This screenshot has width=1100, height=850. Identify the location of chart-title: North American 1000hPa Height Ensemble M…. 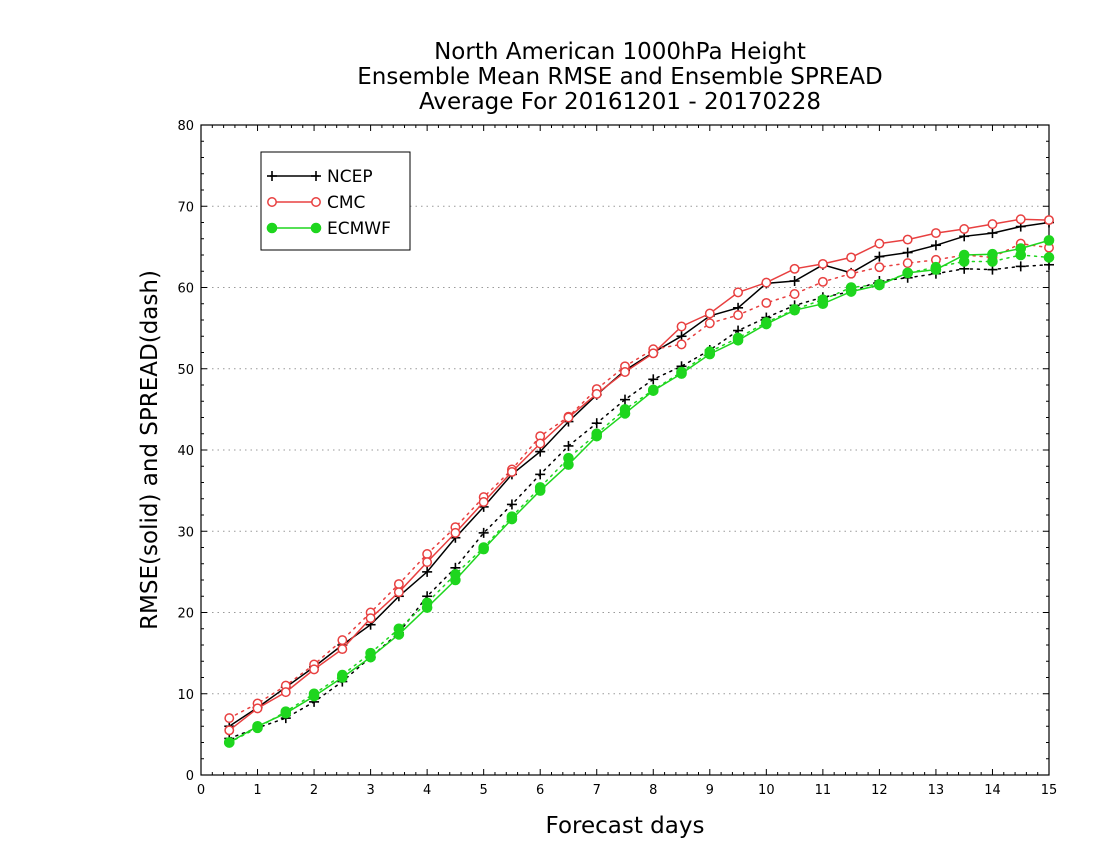
(619, 77).